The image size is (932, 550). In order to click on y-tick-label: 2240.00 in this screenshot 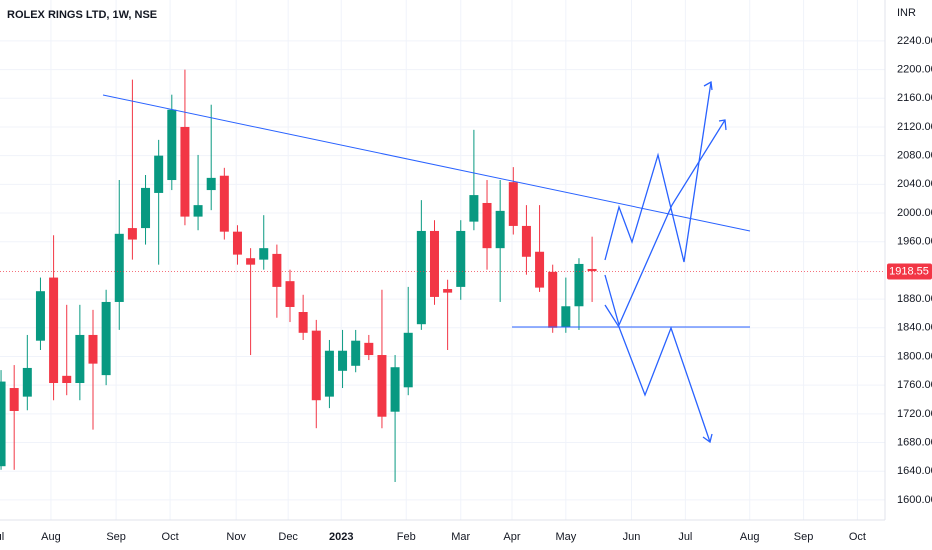, I will do `click(914, 41)`.